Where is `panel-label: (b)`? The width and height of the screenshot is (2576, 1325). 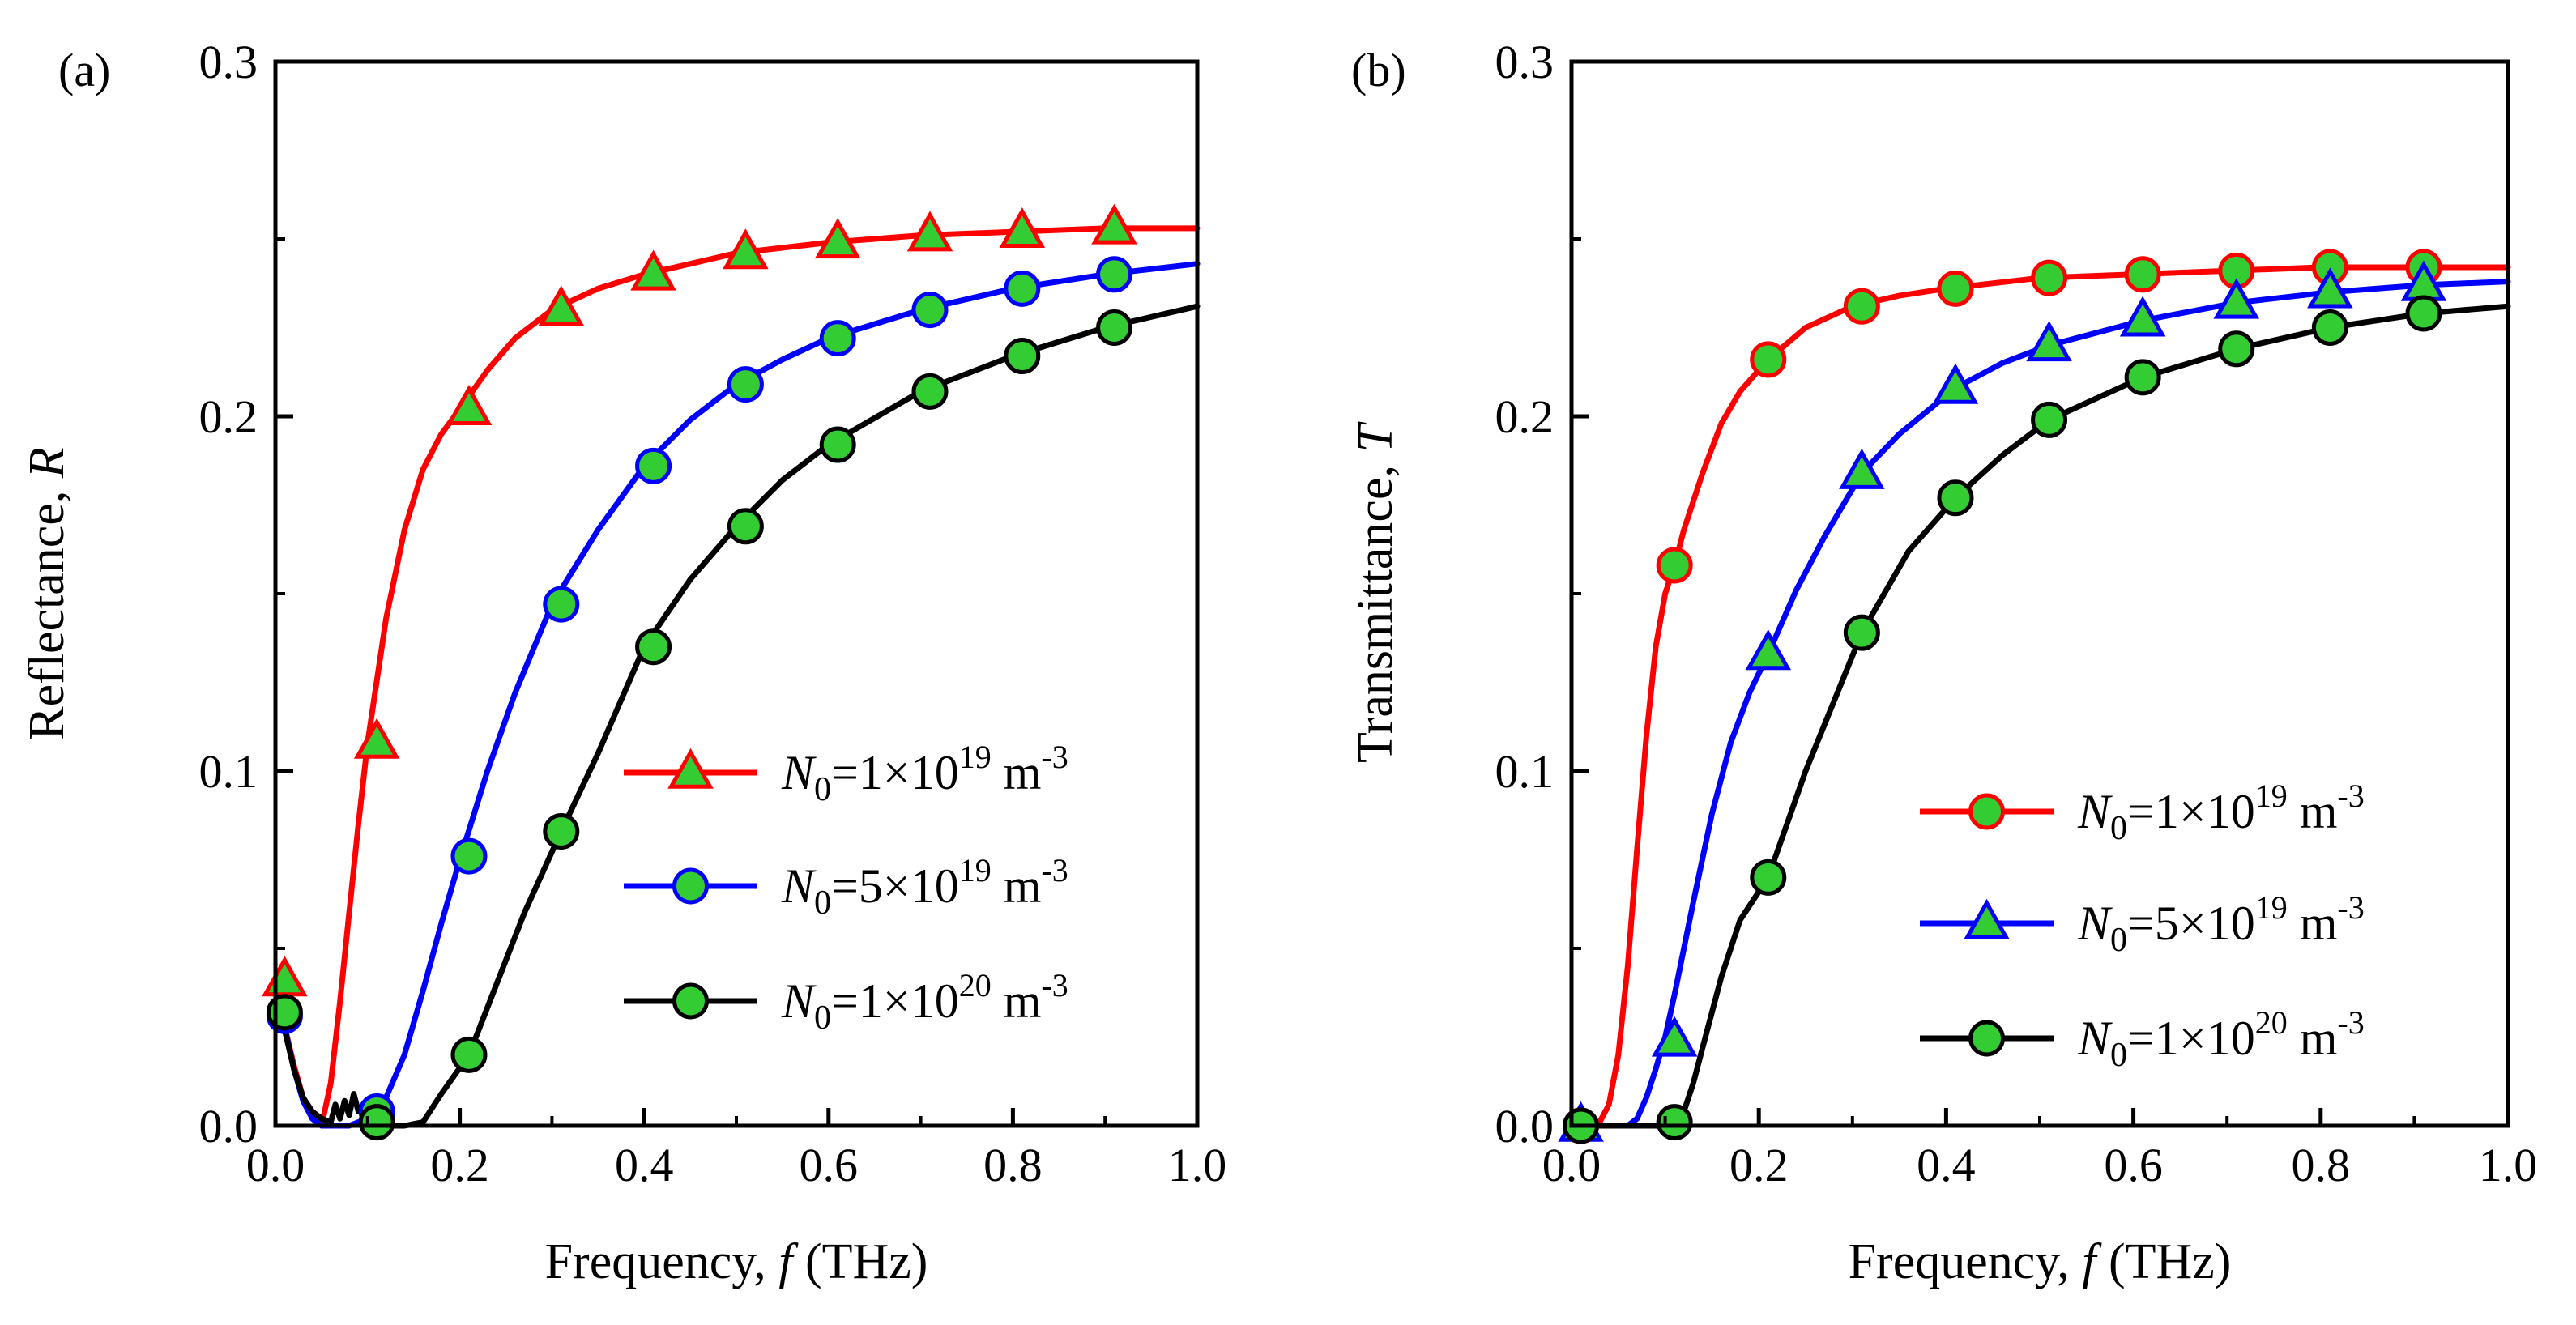
panel-label: (b) is located at coordinates (1379, 70).